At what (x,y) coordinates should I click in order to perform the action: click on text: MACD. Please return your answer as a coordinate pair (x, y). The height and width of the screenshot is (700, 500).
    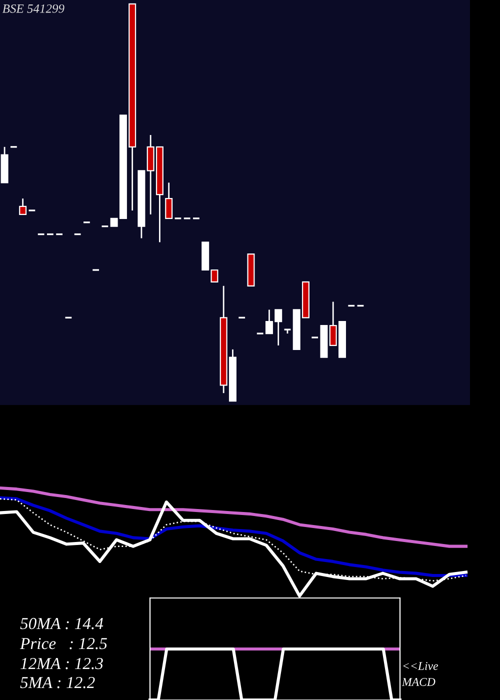
    Looking at the image, I should click on (419, 682).